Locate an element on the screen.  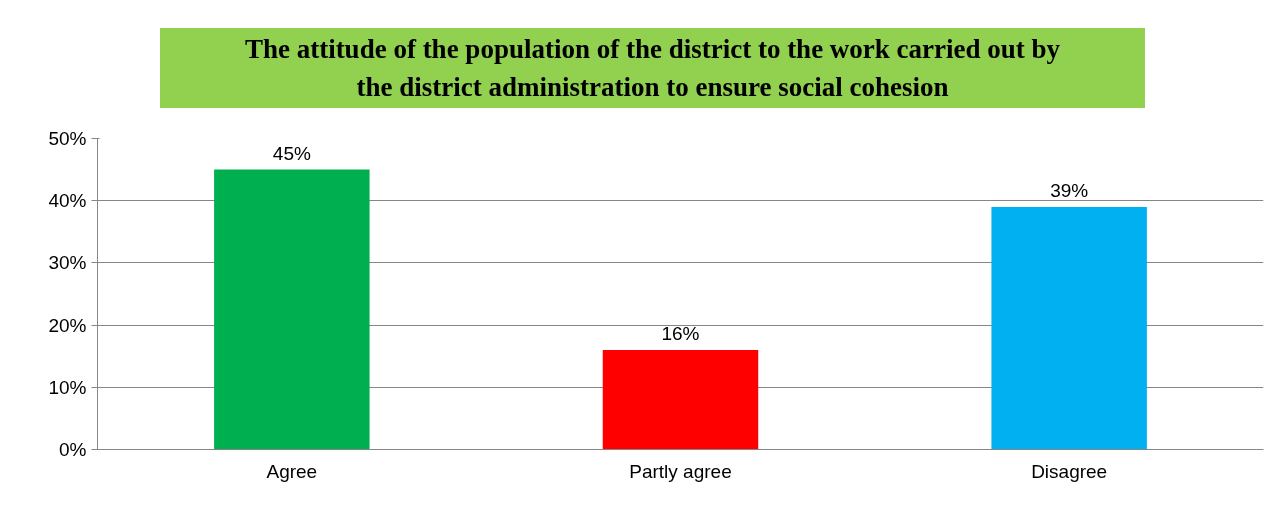
x-tick-label: Agree is located at coordinates (292, 471).